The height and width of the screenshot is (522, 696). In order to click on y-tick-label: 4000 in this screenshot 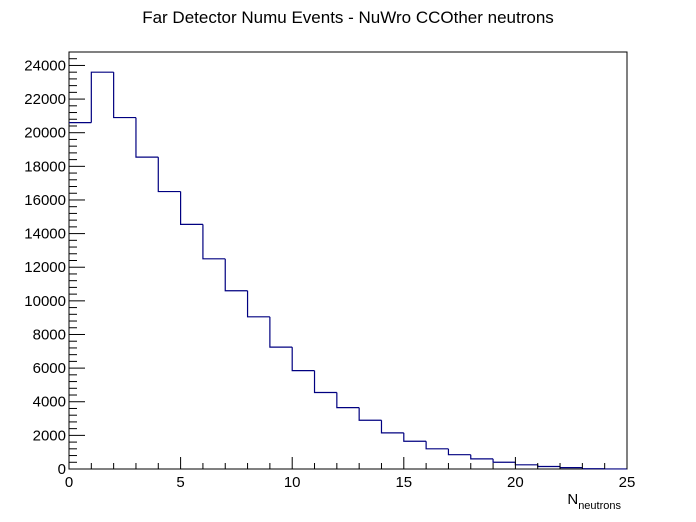, I will do `click(49, 402)`.